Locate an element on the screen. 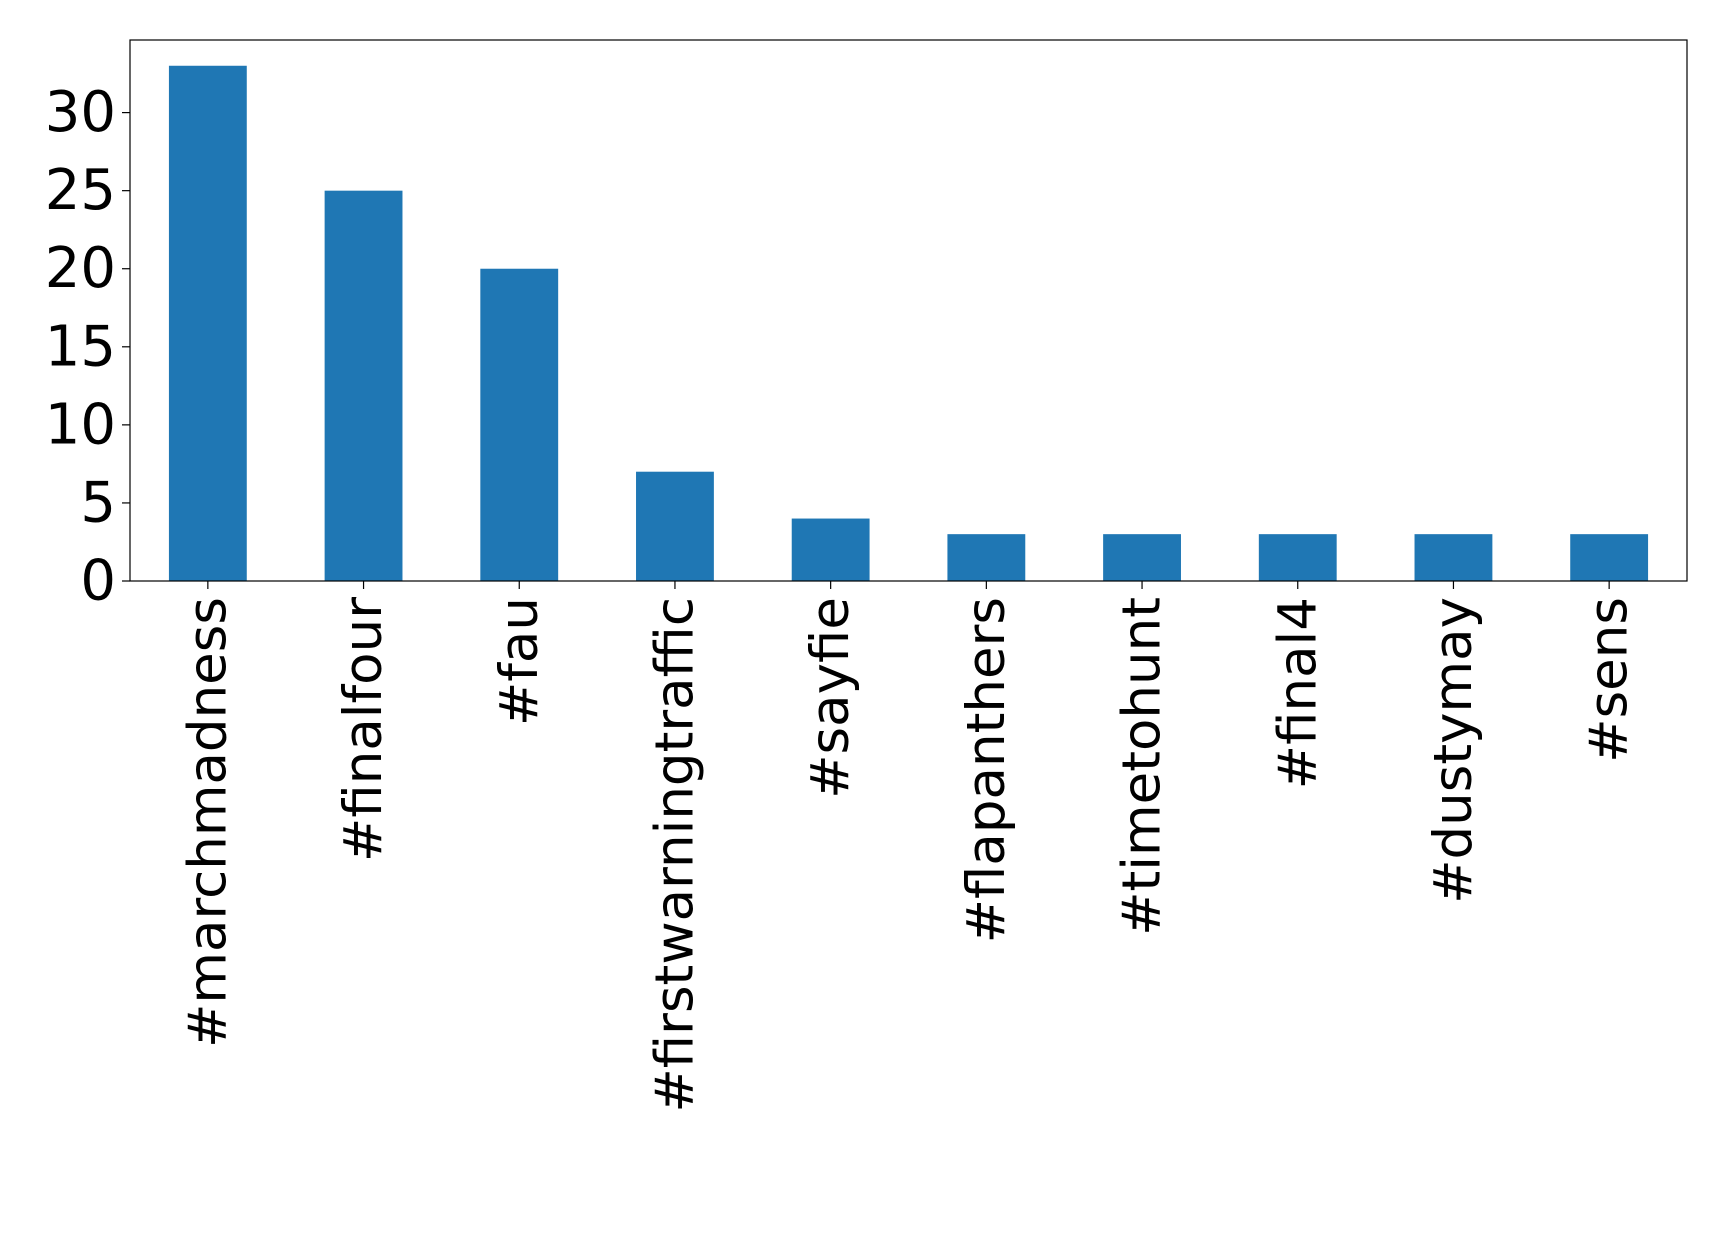  y-tick-label: 20 is located at coordinates (80, 268).